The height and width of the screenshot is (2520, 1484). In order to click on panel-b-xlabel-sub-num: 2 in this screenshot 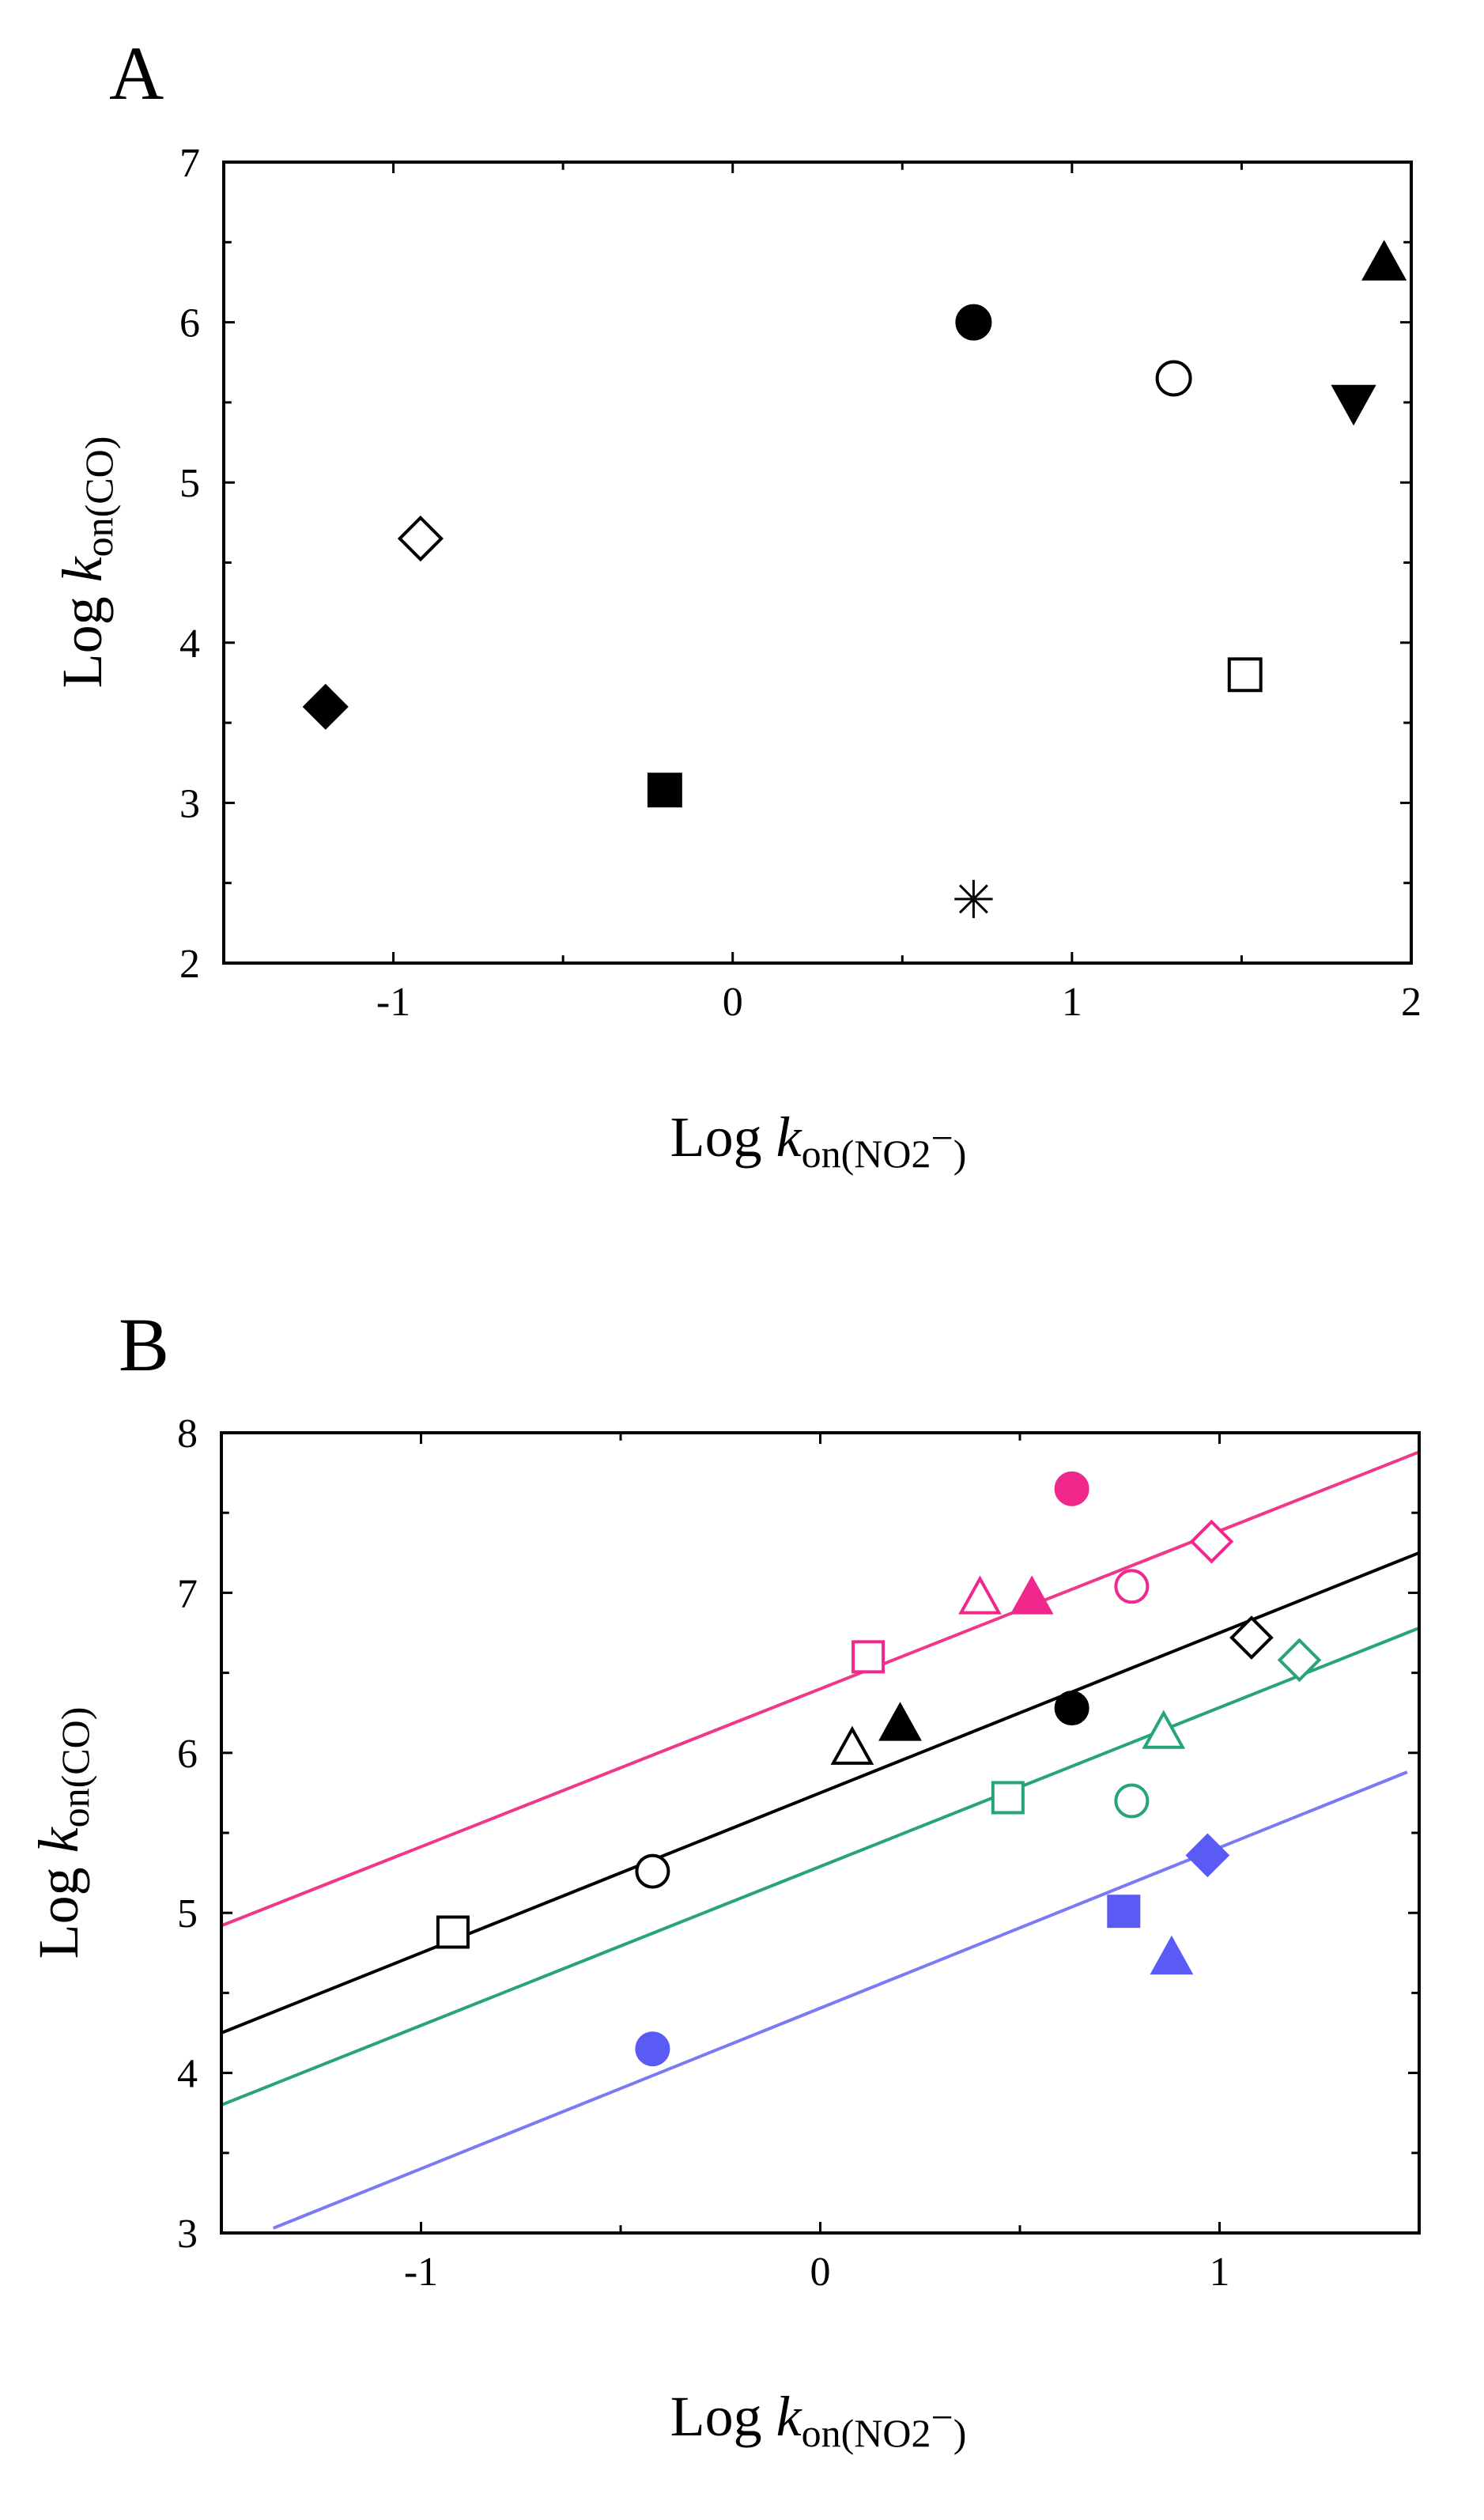, I will do `click(921, 2433)`.